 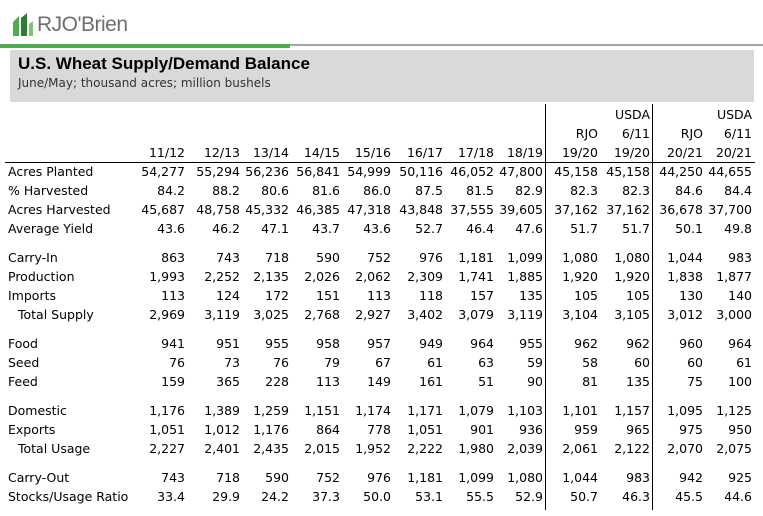 What do you see at coordinates (529, 228) in the screenshot?
I see `table-cell: 47.6` at bounding box center [529, 228].